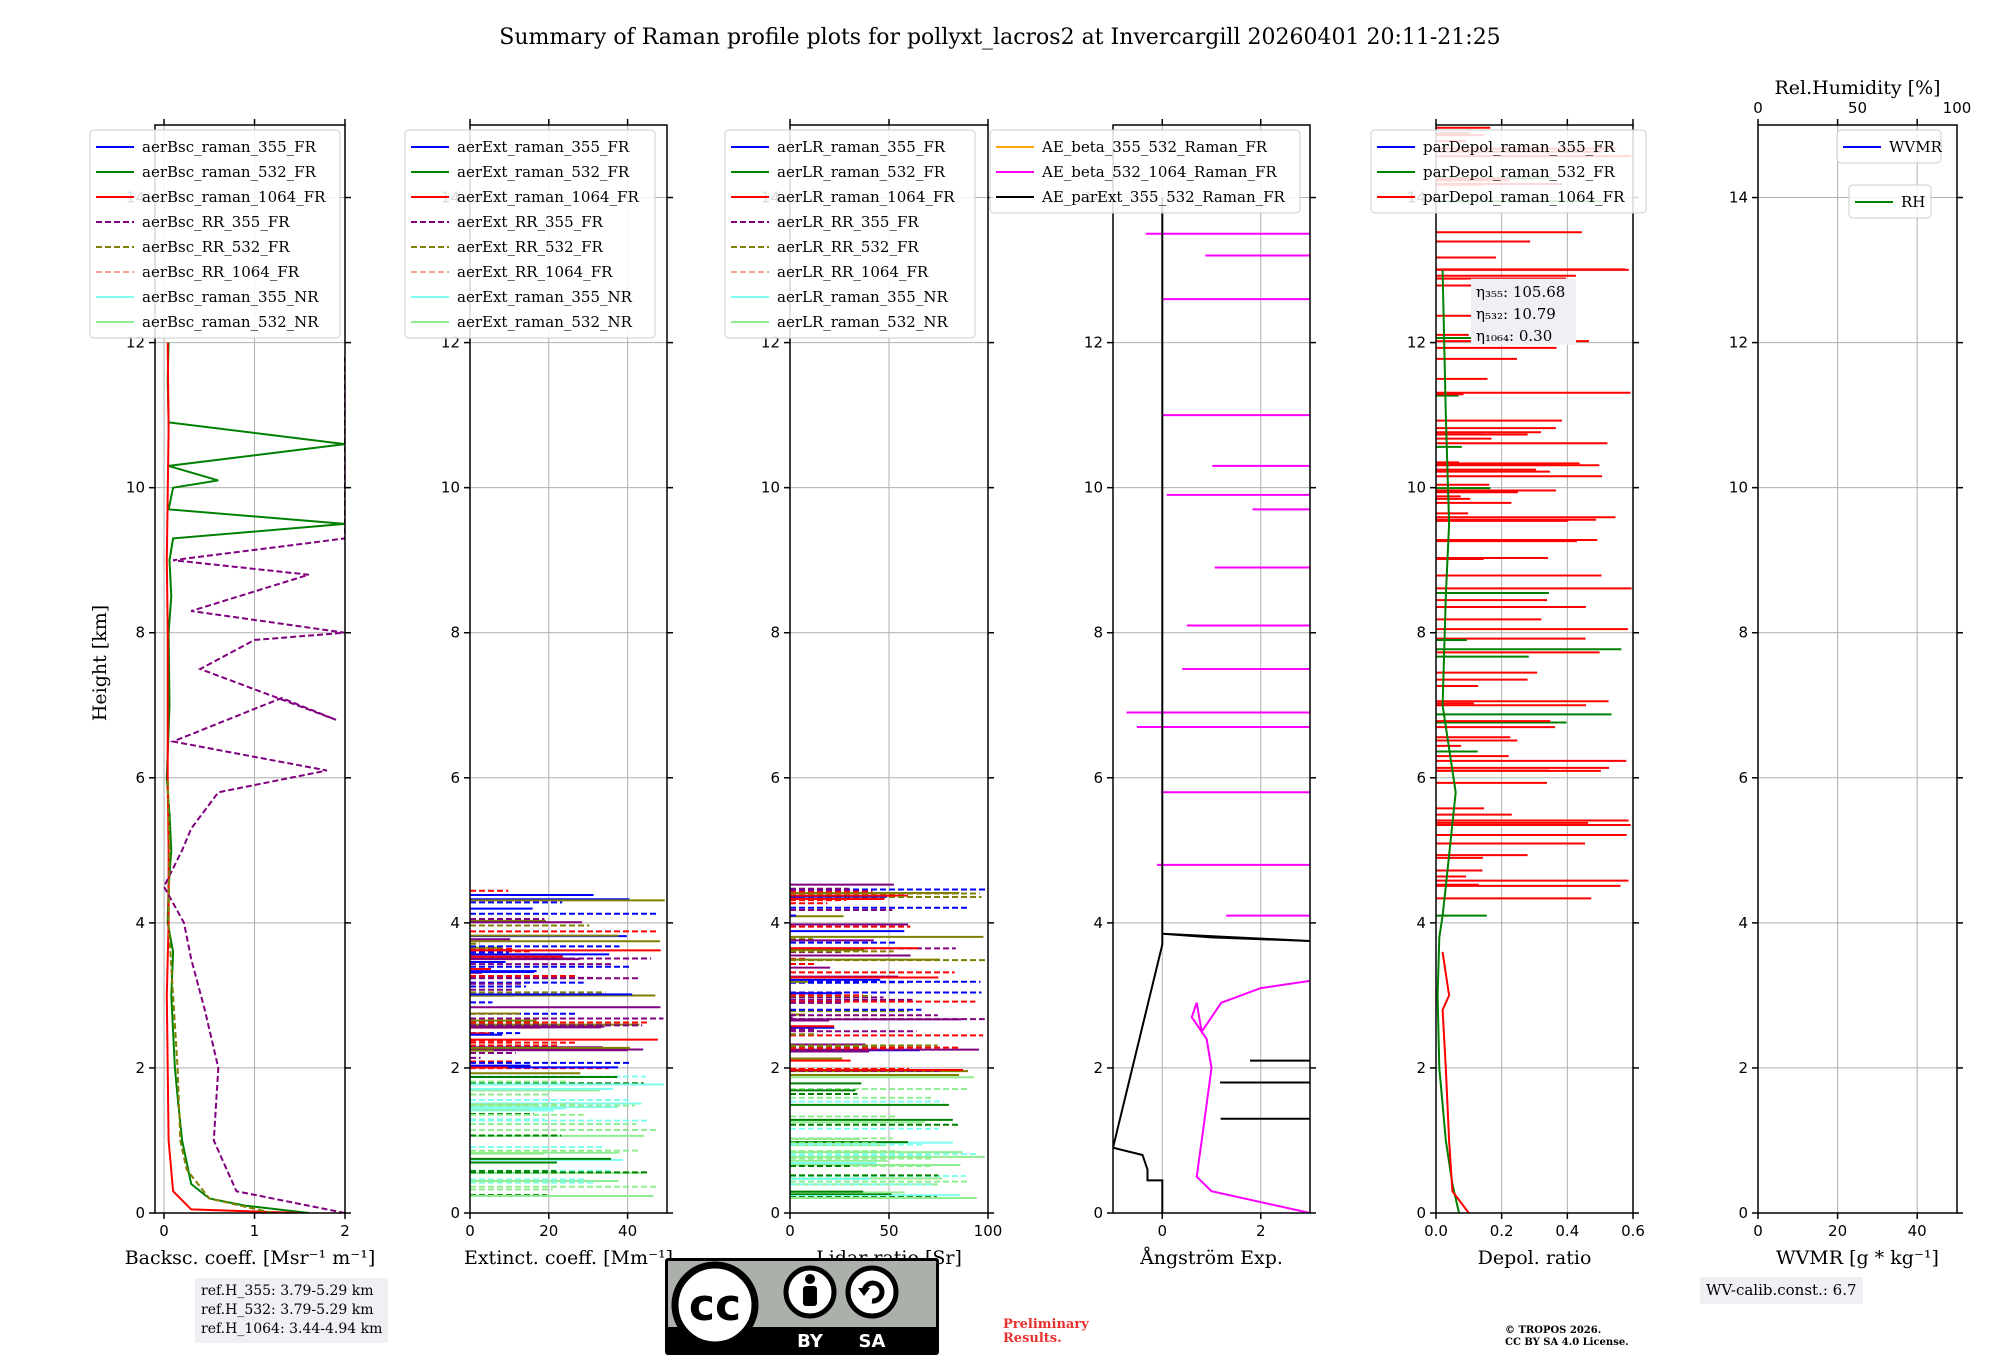 The image size is (2000, 1360). Describe the element at coordinates (802, 1306) in the screenshot. I see `cc-by-sa-license-badge: cc BY SA` at that location.